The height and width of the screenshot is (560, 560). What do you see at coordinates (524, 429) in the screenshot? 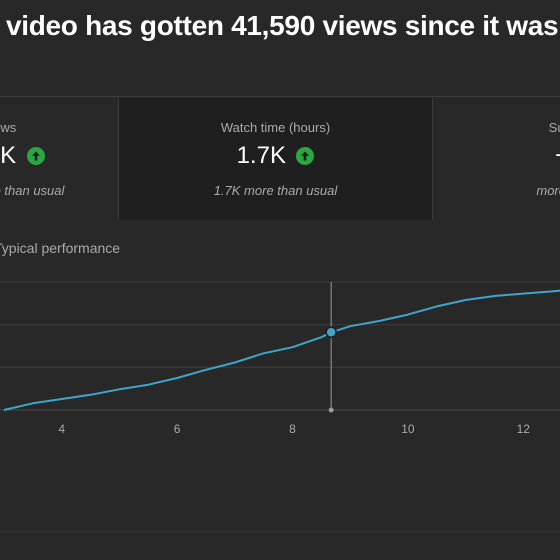
I see `x-tick-label: 12` at bounding box center [524, 429].